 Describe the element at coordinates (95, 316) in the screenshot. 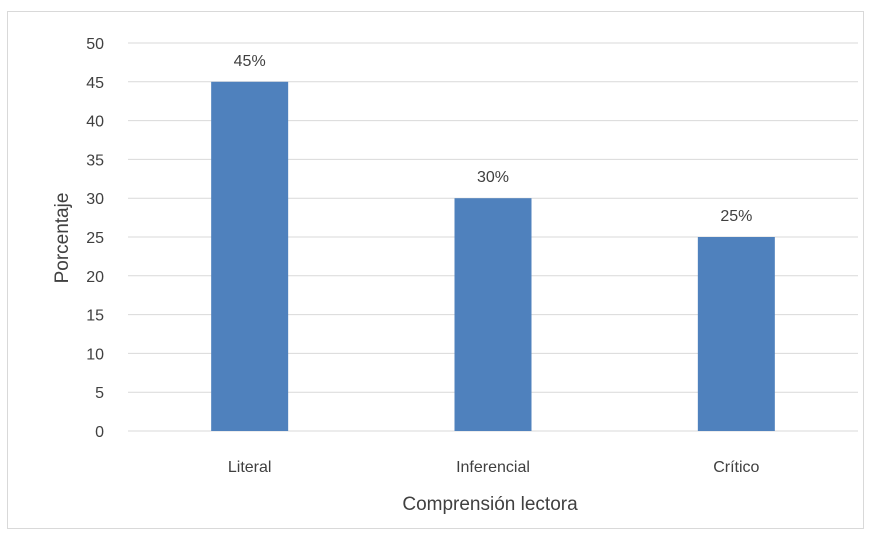

I see `y-tick-label: 15` at that location.